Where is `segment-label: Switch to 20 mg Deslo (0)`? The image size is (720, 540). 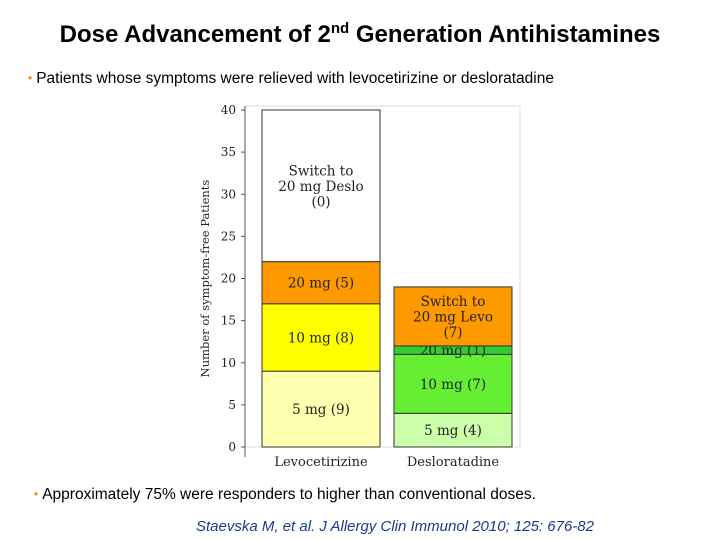 segment-label: Switch to 20 mg Deslo (0) is located at coordinates (320, 186).